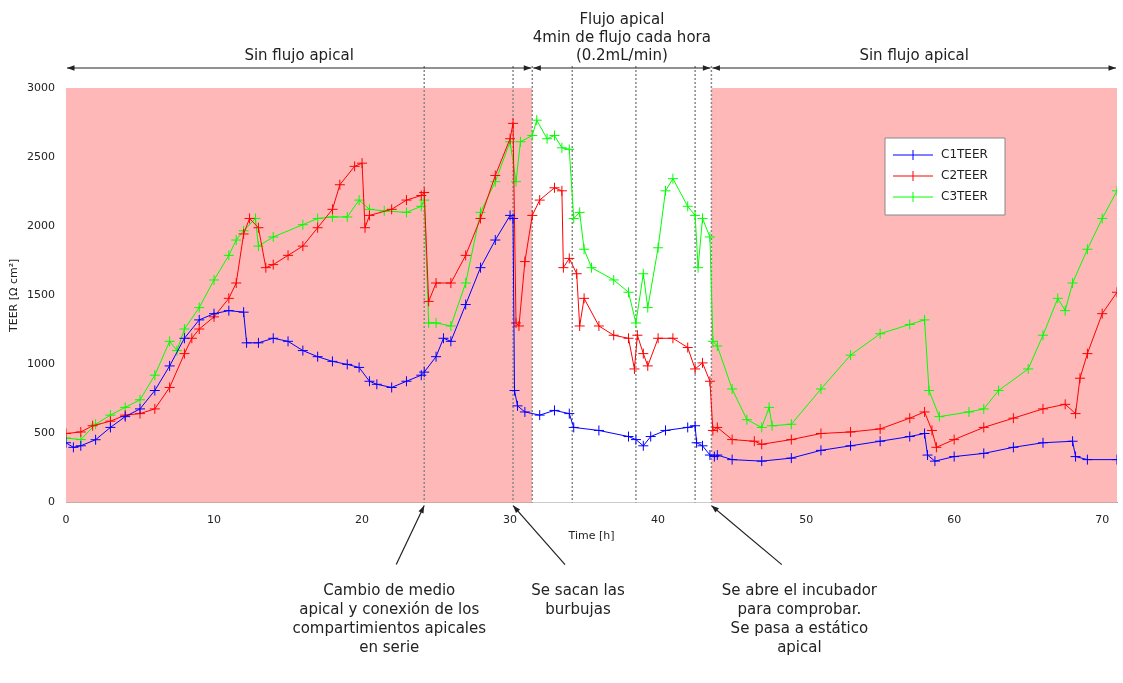  Describe the element at coordinates (954, 520) in the screenshot. I see `x-tick-label: 60` at that location.